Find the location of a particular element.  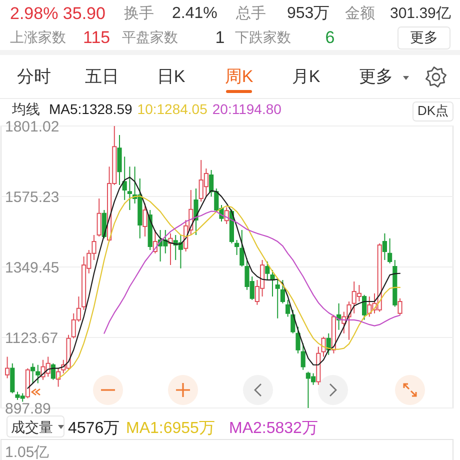

text: 10:1284.05 is located at coordinates (172, 109).